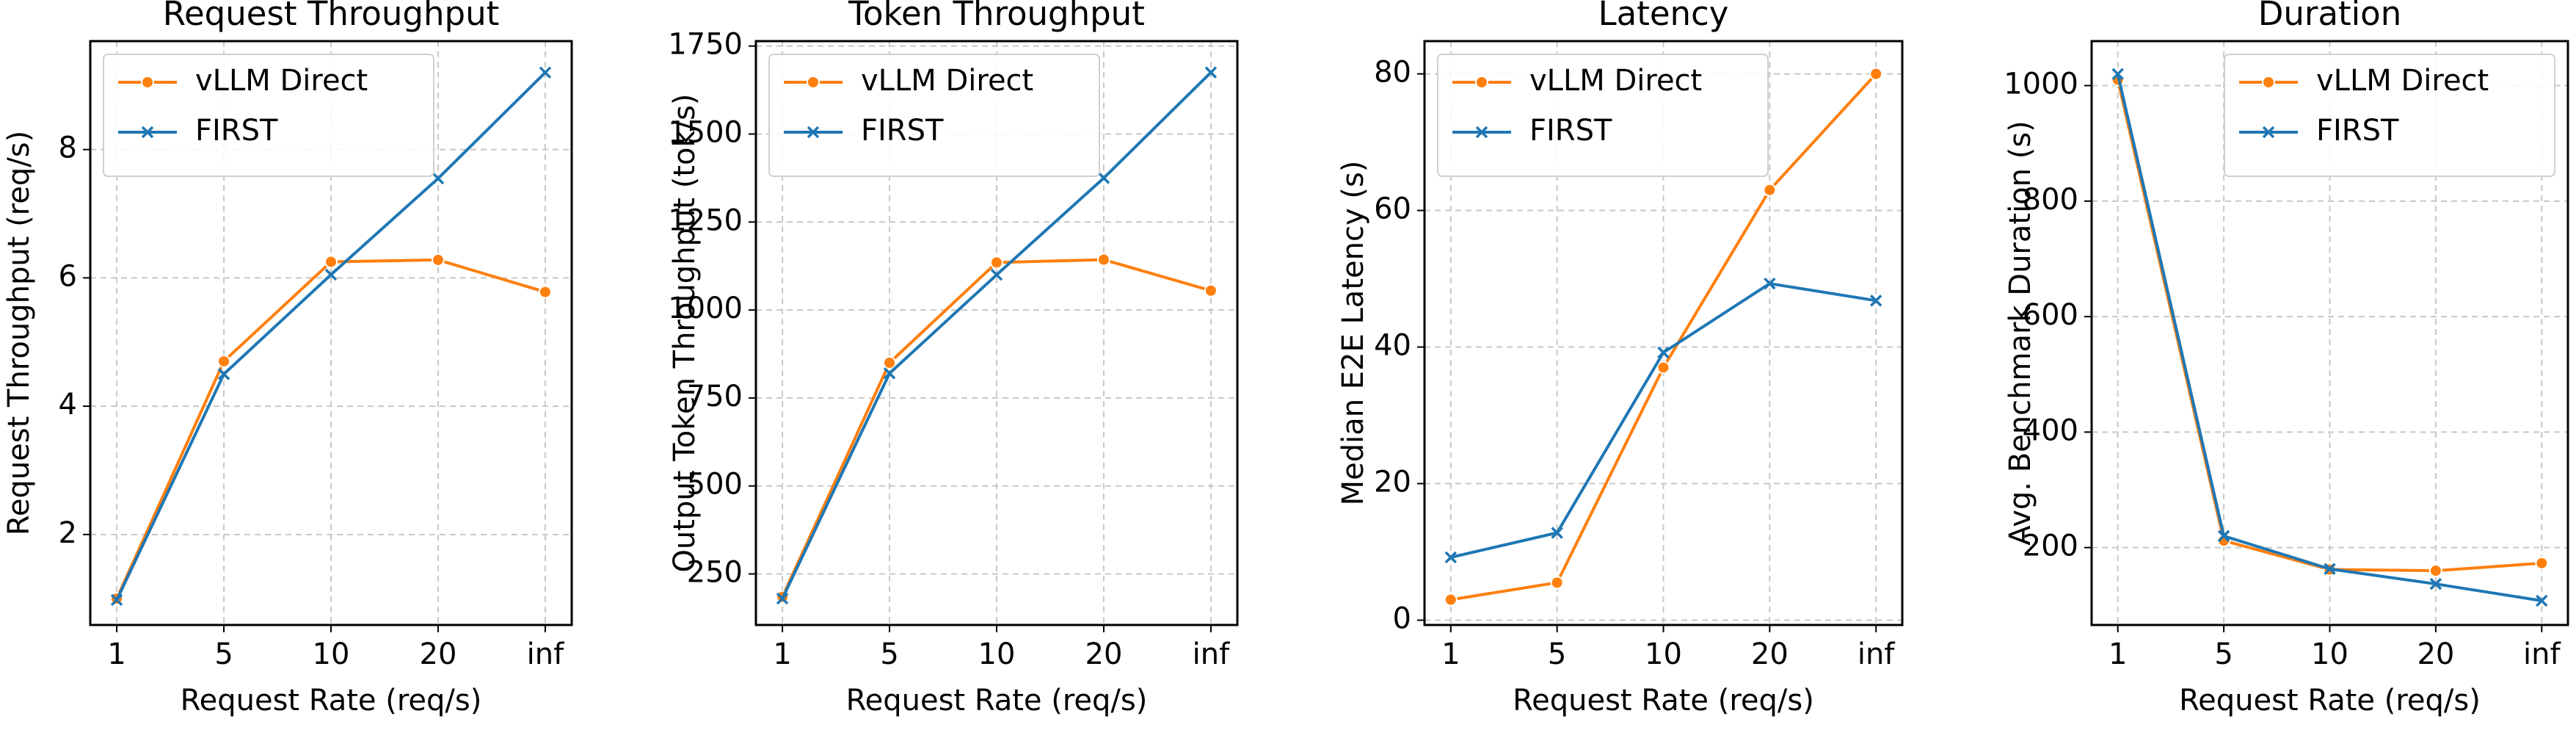 The height and width of the screenshot is (741, 2576). What do you see at coordinates (1353, 333) in the screenshot?
I see `y-axis-label: Median E2E Latency (s)` at bounding box center [1353, 333].